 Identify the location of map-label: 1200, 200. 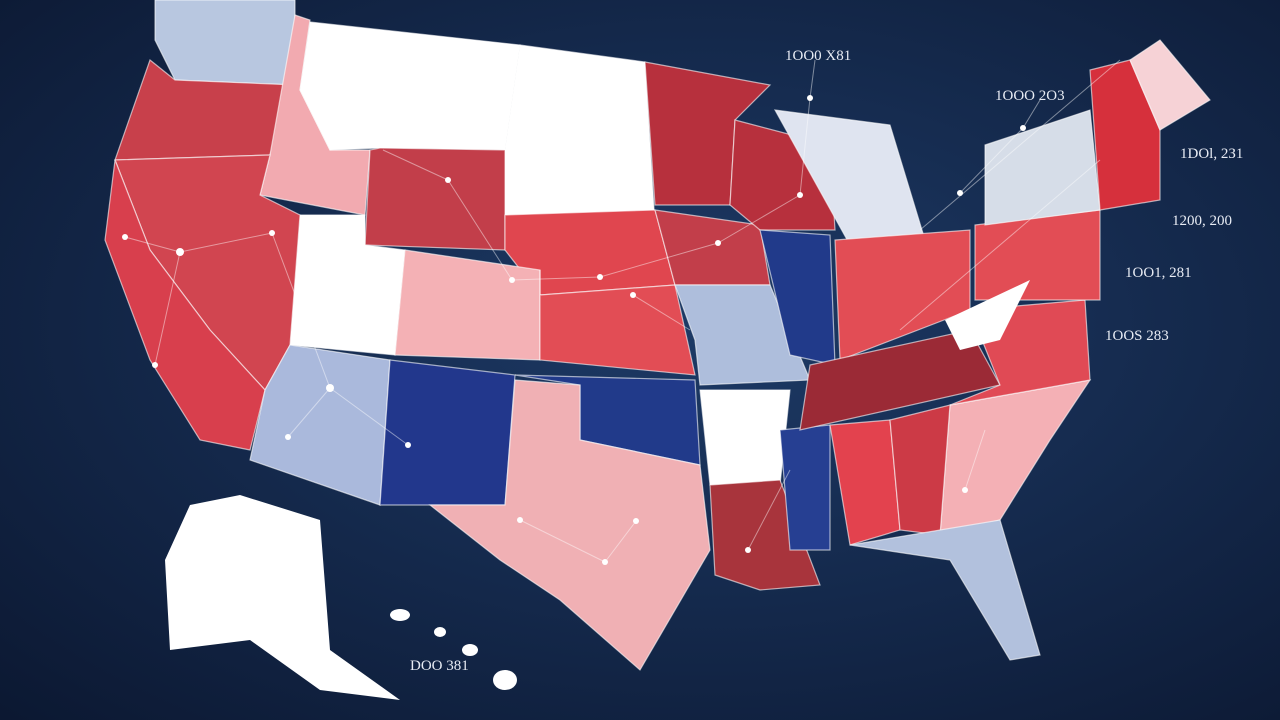
(1202, 221).